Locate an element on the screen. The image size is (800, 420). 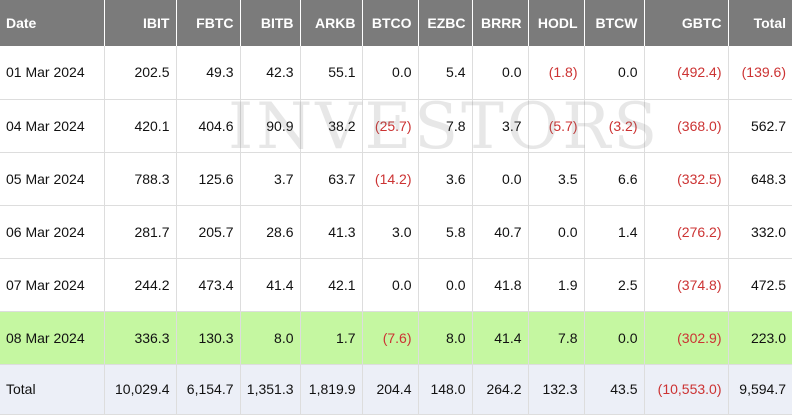
header-ibit: IBIT is located at coordinates (139, 23).